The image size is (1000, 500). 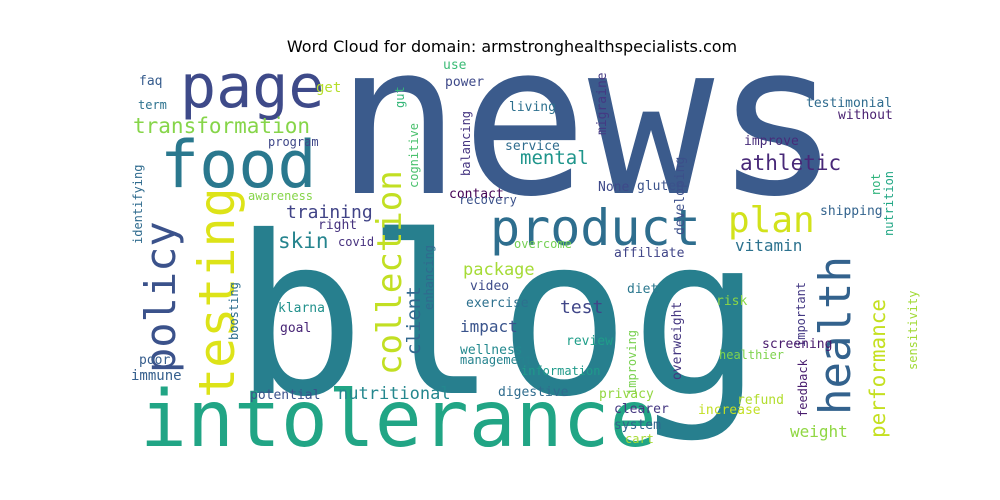 I want to click on word-without: without, so click(x=865, y=115).